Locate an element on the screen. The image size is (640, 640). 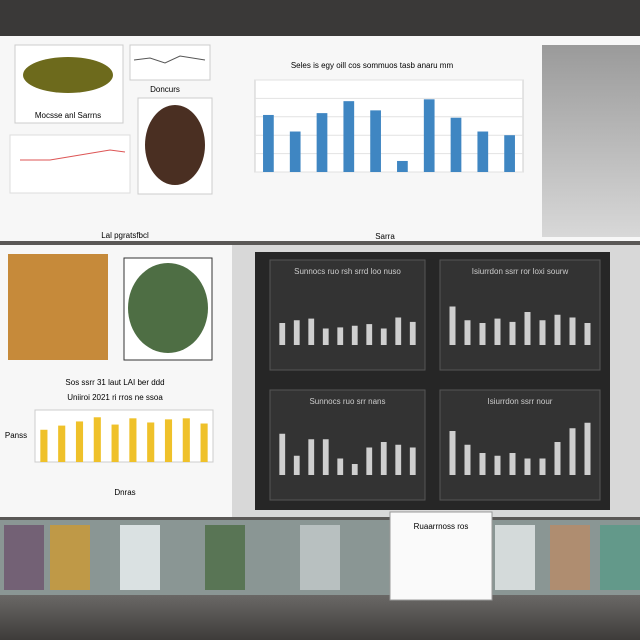
thumb-label: Mocsse anl Sarrns is located at coordinates (68, 115).